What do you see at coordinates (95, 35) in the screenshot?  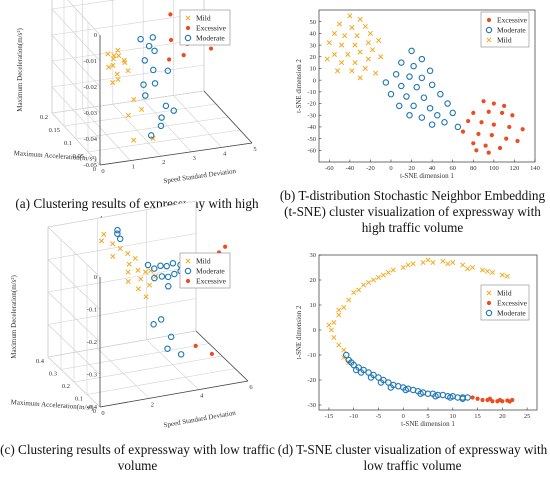 I see `z-tick-label: 0` at bounding box center [95, 35].